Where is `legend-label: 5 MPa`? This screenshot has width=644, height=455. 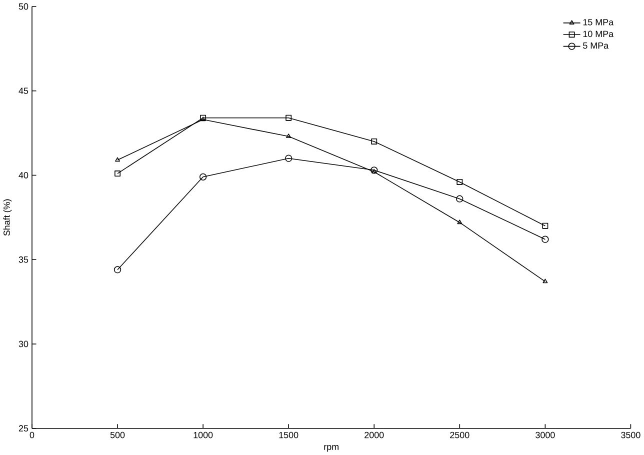 legend-label: 5 MPa is located at coordinates (596, 45).